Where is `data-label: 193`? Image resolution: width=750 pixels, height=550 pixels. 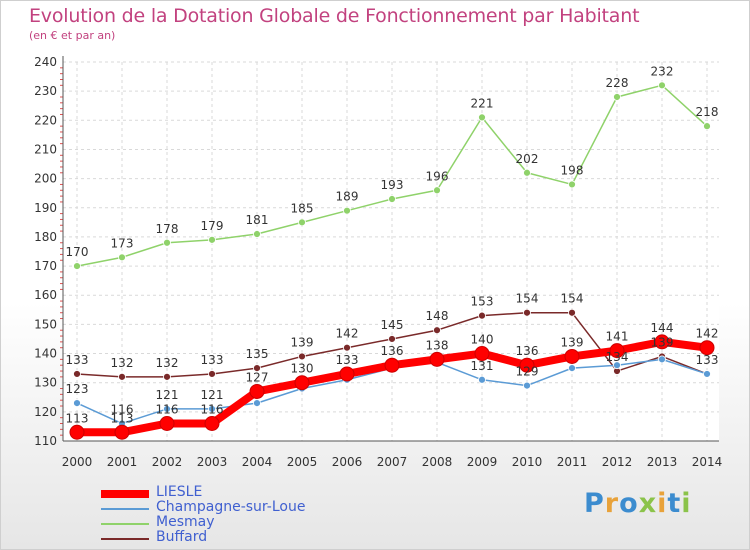
data-label: 193 is located at coordinates (392, 185).